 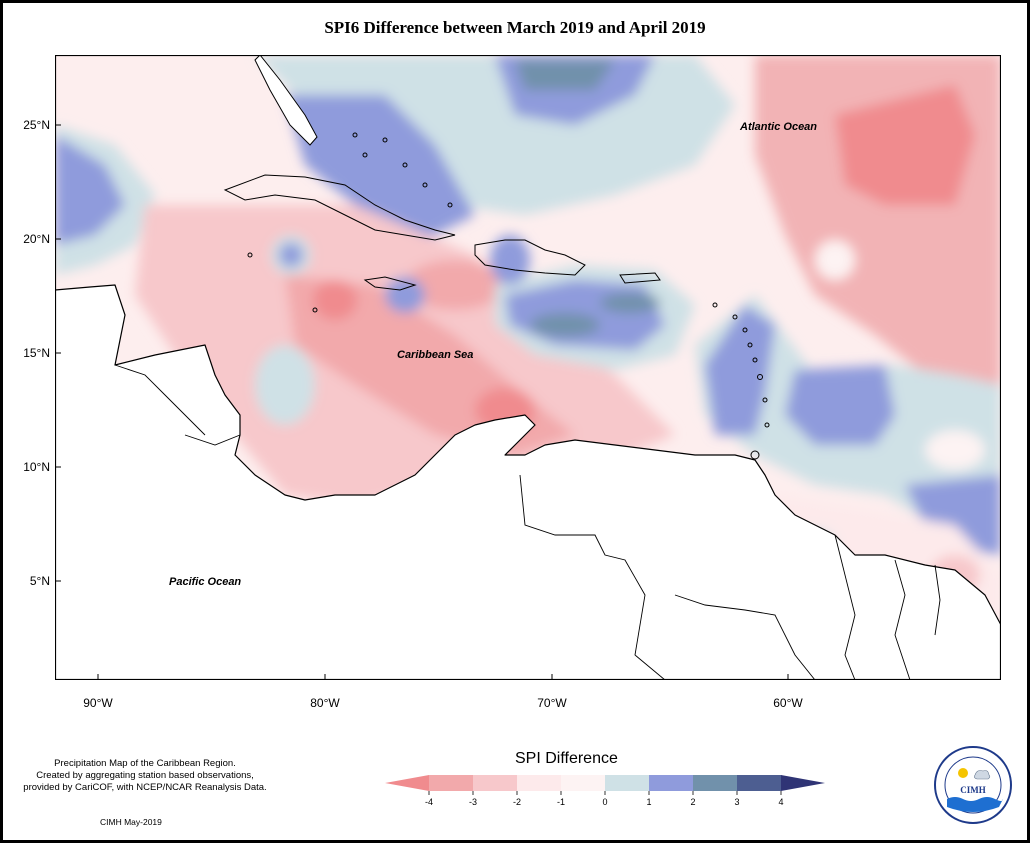 What do you see at coordinates (736, 802) in the screenshot?
I see `legend-tick-label: 3` at bounding box center [736, 802].